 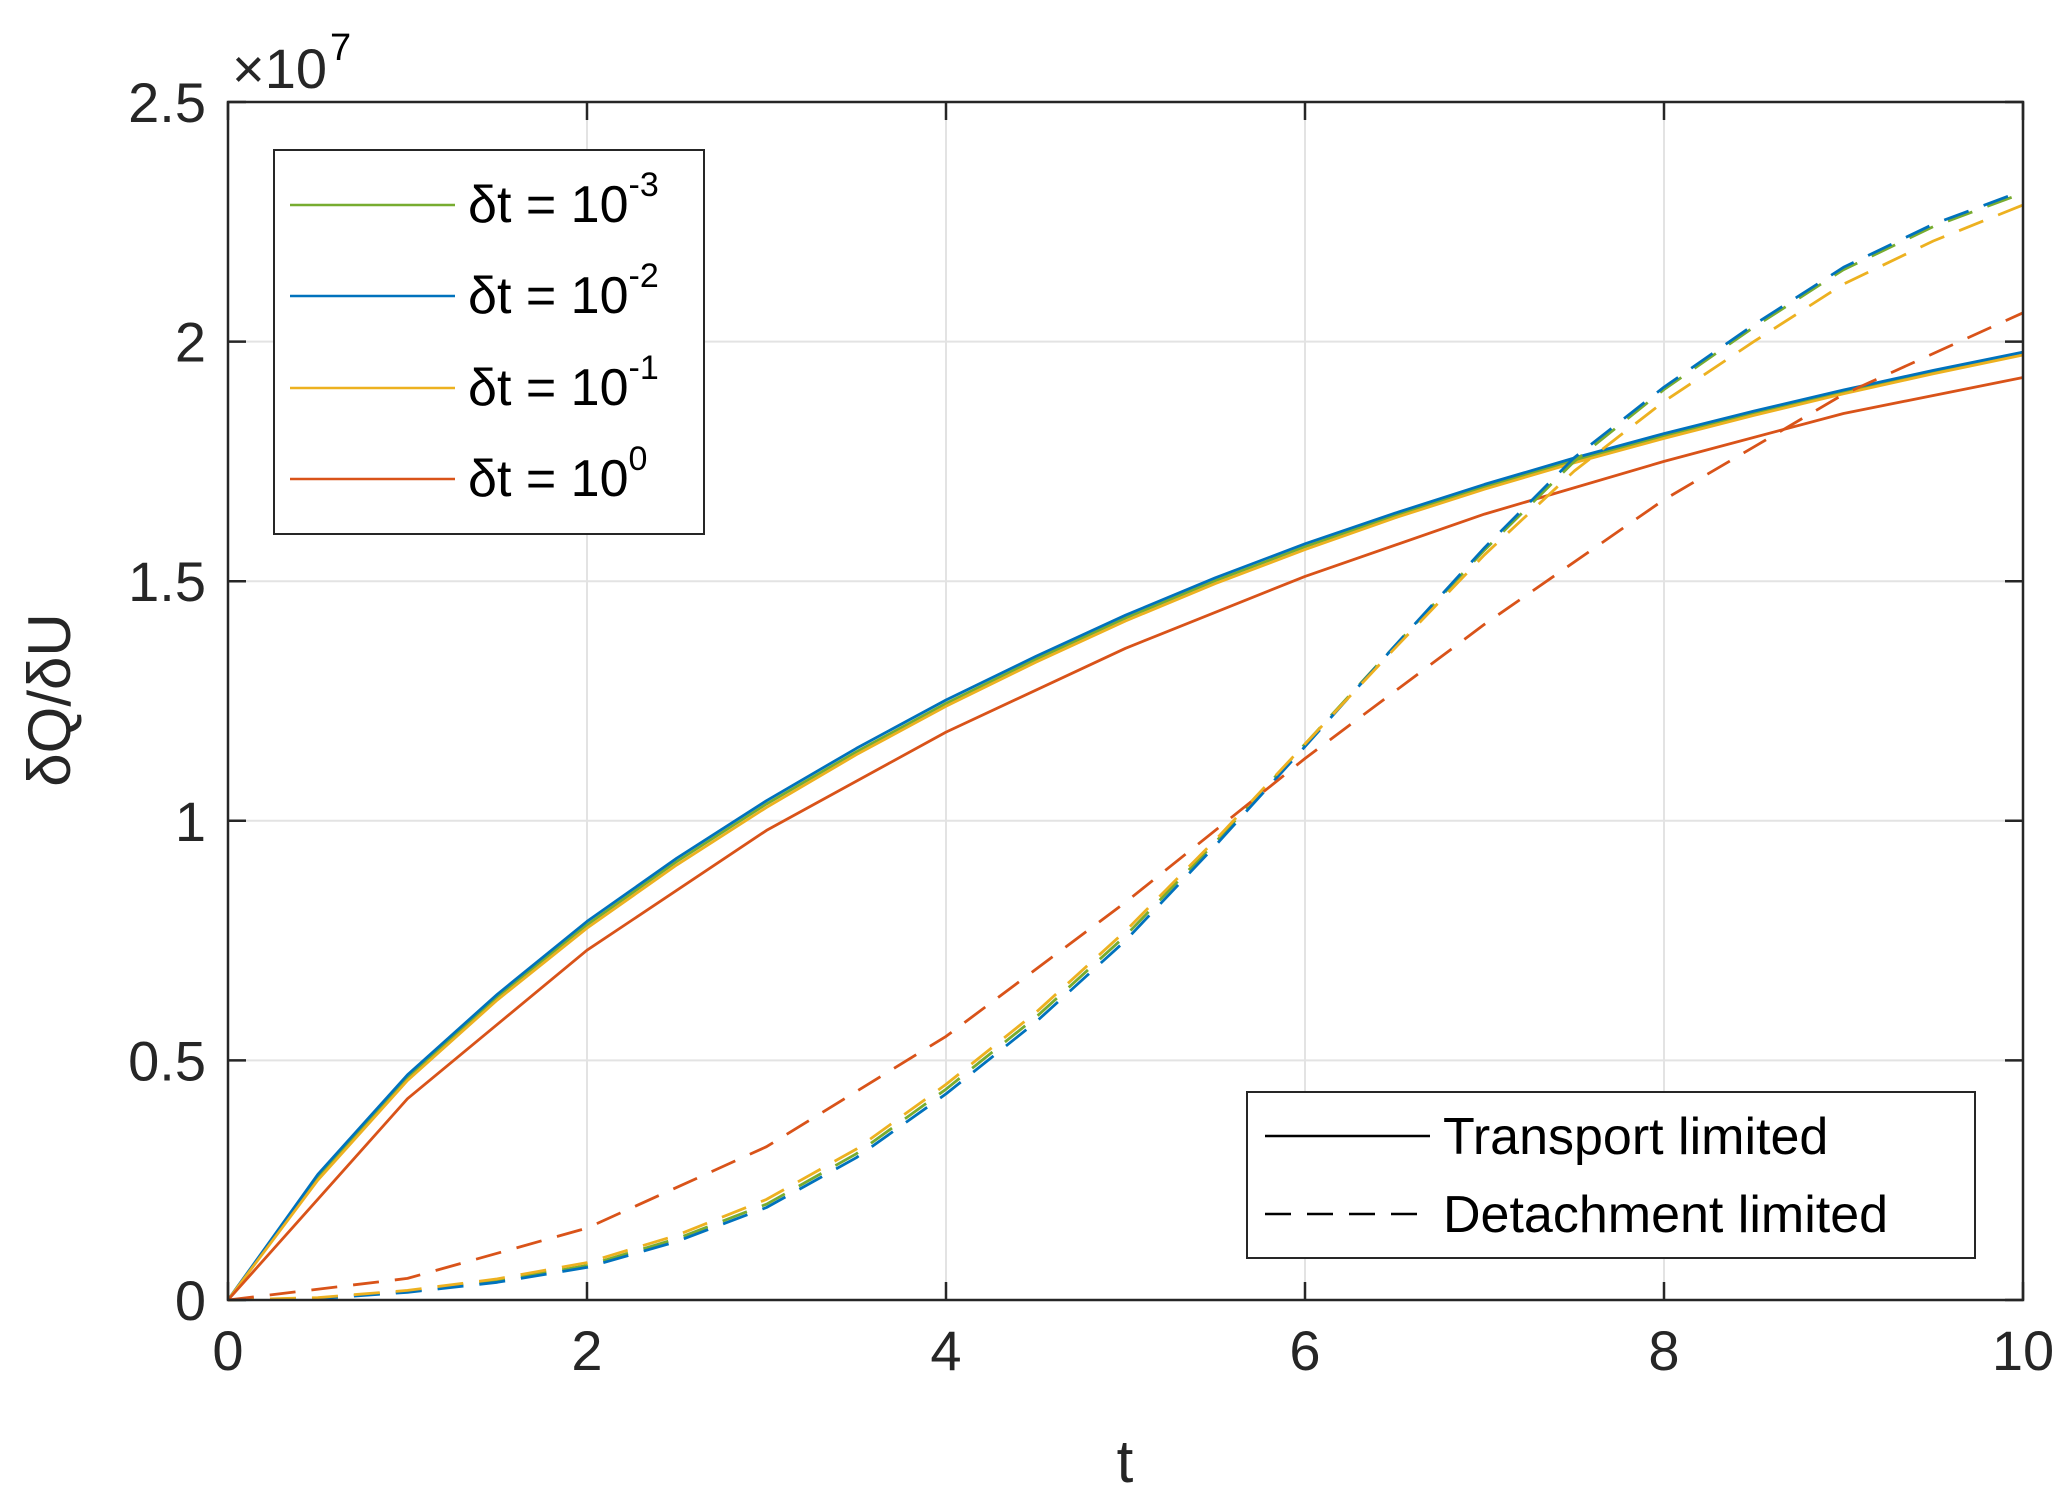 What do you see at coordinates (586, 1350) in the screenshot?
I see `x-tick-label: 2` at bounding box center [586, 1350].